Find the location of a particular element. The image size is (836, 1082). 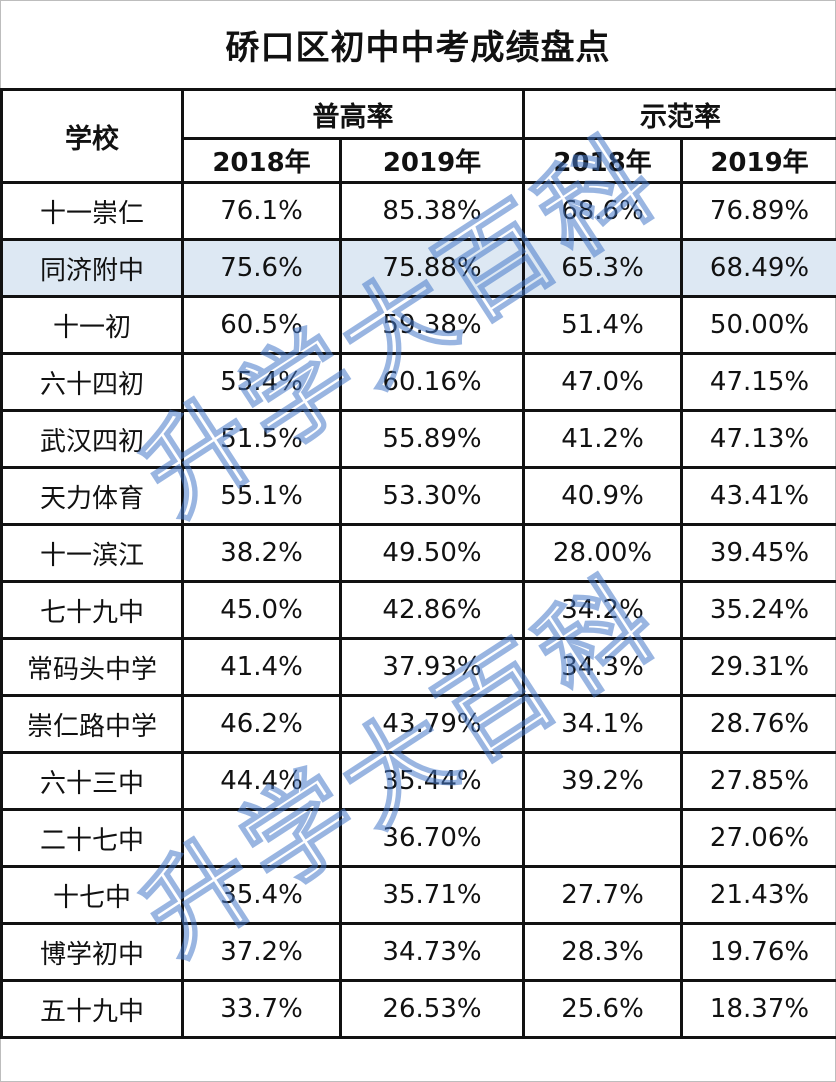

rate-cell-sf2018: 65.3% is located at coordinates (602, 268).